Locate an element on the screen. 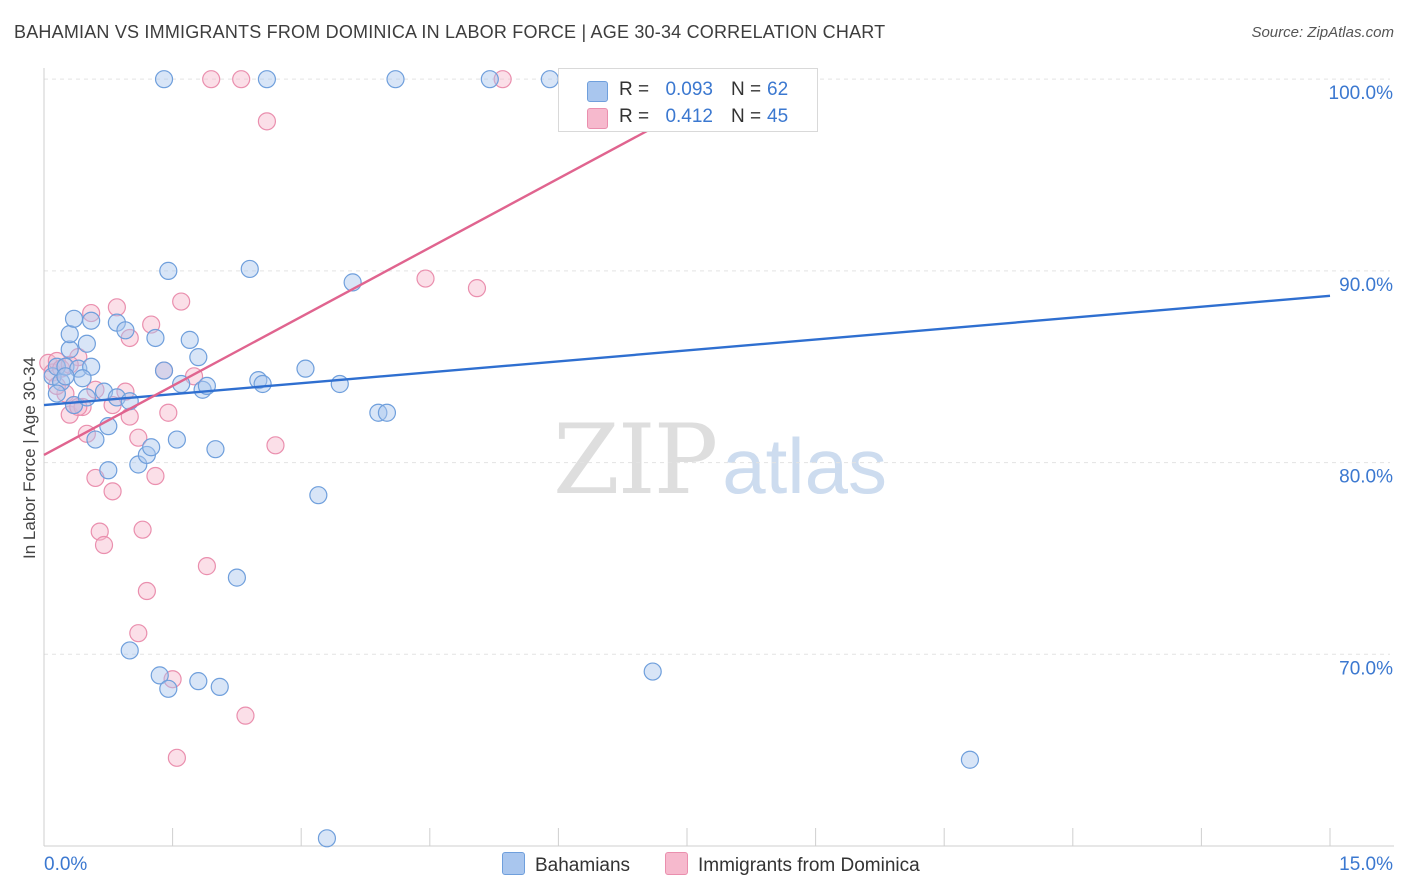 This screenshot has height=892, width=1406. x-tick-label-max: 15.0% is located at coordinates (1366, 864).